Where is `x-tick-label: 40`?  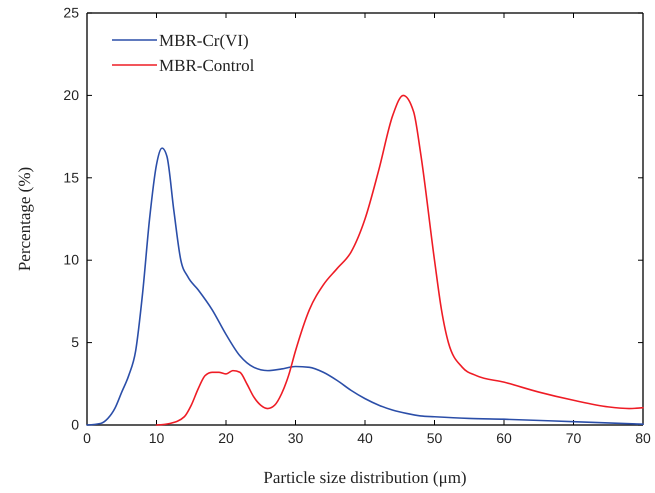 x-tick-label: 40 is located at coordinates (365, 438).